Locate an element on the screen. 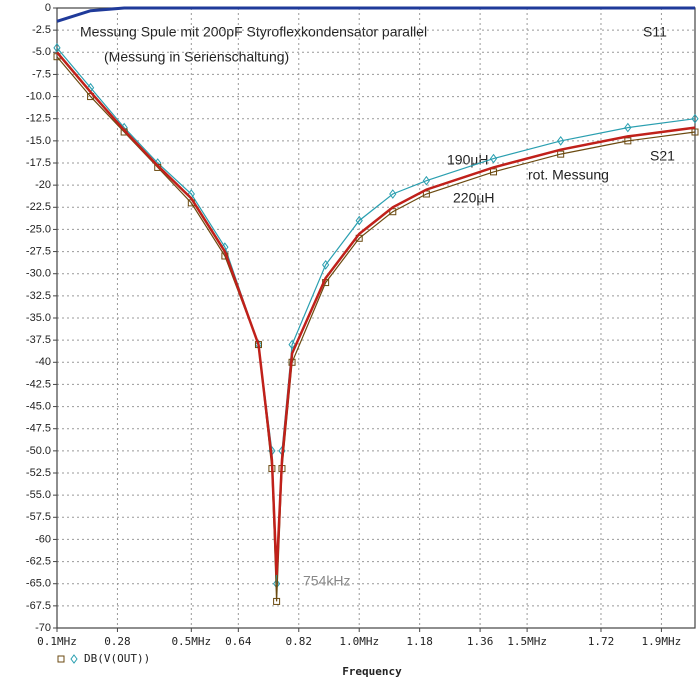 Image resolution: width=700 pixels, height=680 pixels. y-tick-label: -57.5 is located at coordinates (38, 517).